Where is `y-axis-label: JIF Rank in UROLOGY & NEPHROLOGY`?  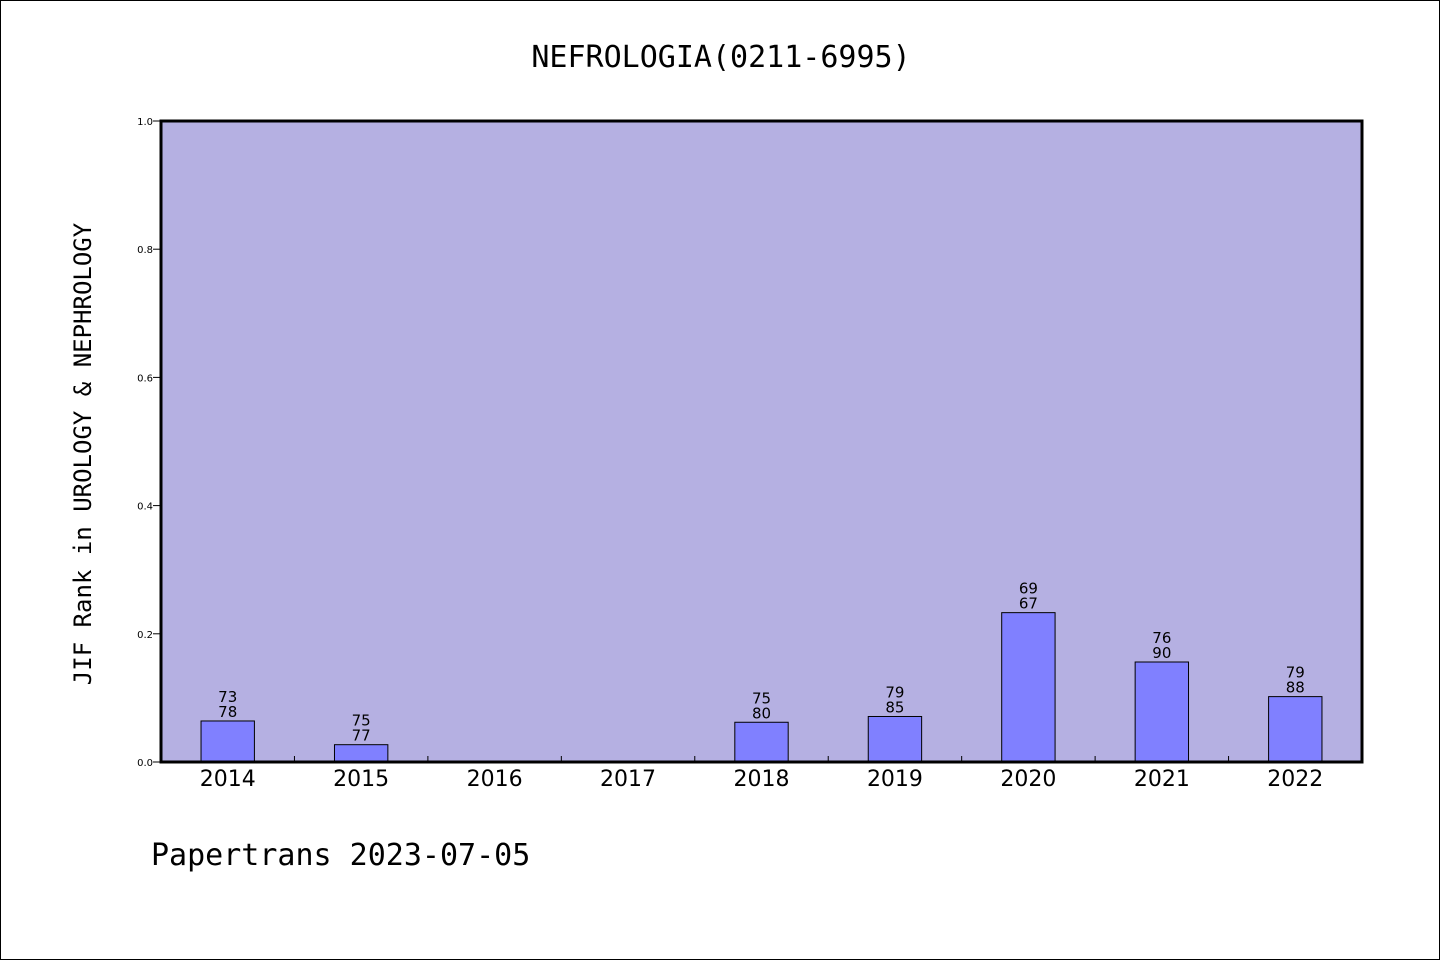 y-axis-label: JIF Rank in UROLOGY & NEPHROLOGY is located at coordinates (83, 453).